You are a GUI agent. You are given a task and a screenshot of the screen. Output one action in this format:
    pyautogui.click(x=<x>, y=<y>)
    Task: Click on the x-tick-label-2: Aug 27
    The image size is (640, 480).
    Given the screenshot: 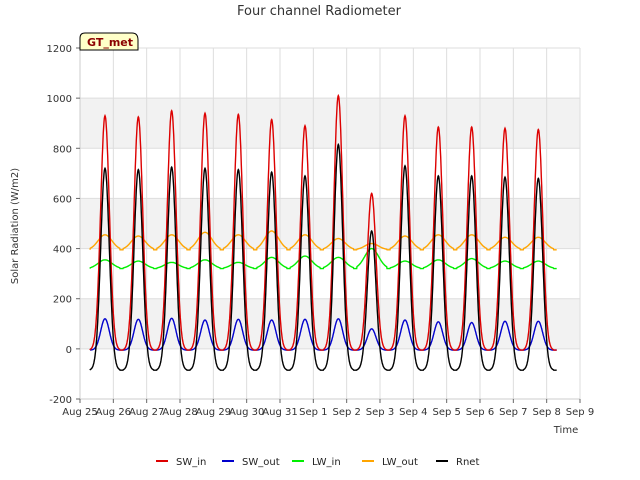 What is the action you would take?
    pyautogui.click(x=146, y=412)
    